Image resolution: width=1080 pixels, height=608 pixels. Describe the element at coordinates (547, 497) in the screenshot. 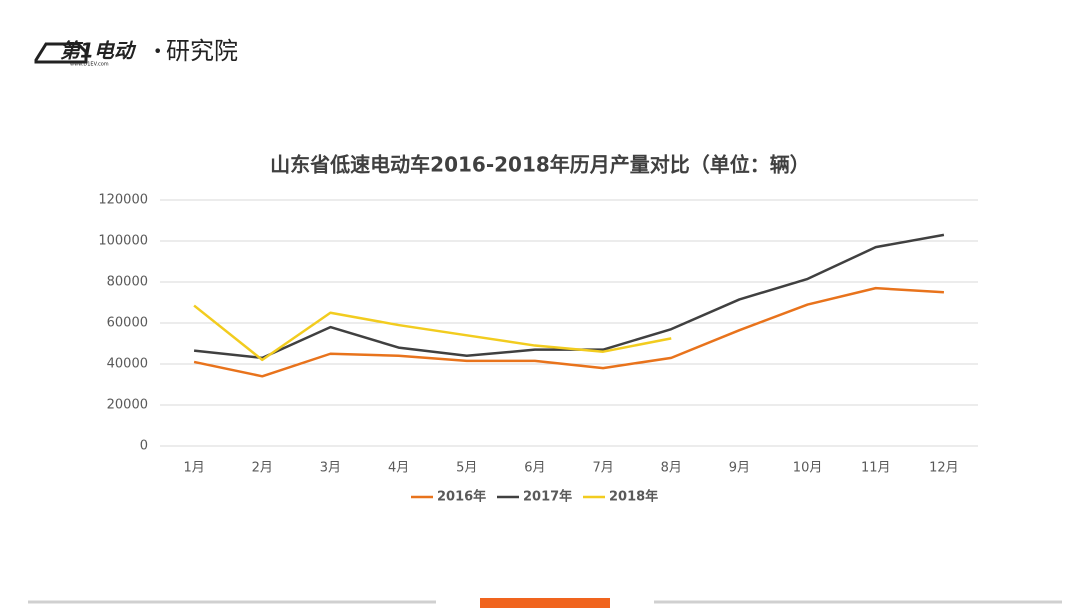

I see `legend-label: 2017年` at that location.